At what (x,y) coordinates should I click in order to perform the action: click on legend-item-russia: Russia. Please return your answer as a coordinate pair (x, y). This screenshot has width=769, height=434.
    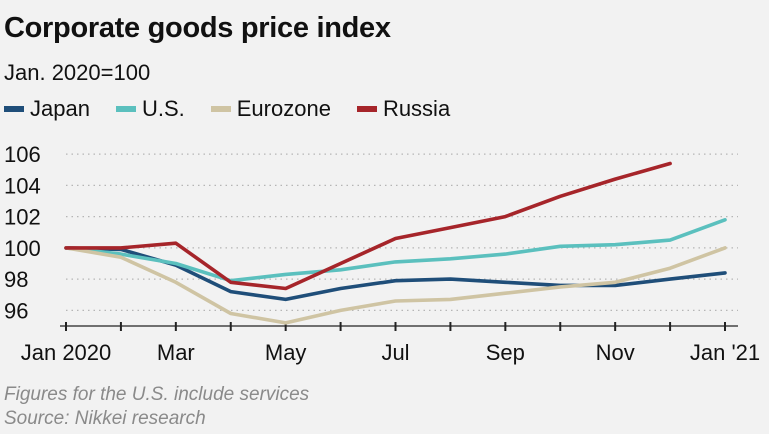
    Looking at the image, I should click on (403, 109).